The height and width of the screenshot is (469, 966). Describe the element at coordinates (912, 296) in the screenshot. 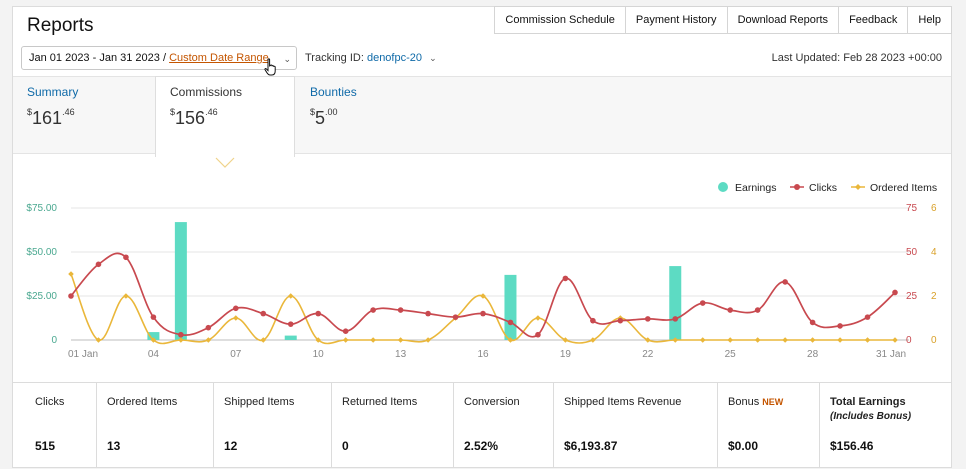

I see `y-tick-clicks: 25` at that location.